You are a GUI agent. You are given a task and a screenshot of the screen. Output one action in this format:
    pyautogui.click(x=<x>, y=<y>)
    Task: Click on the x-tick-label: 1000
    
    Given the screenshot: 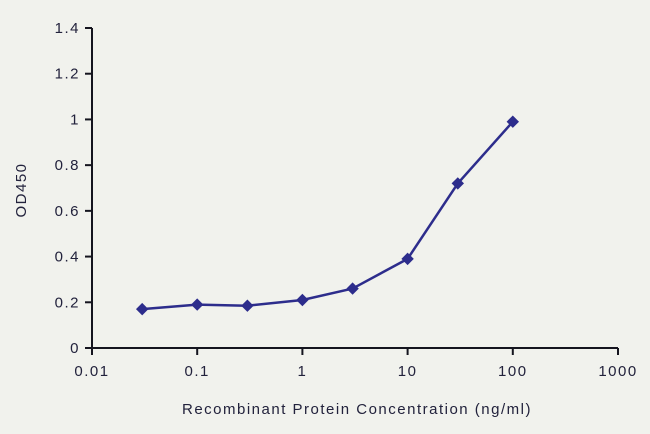 What is the action you would take?
    pyautogui.click(x=617, y=371)
    